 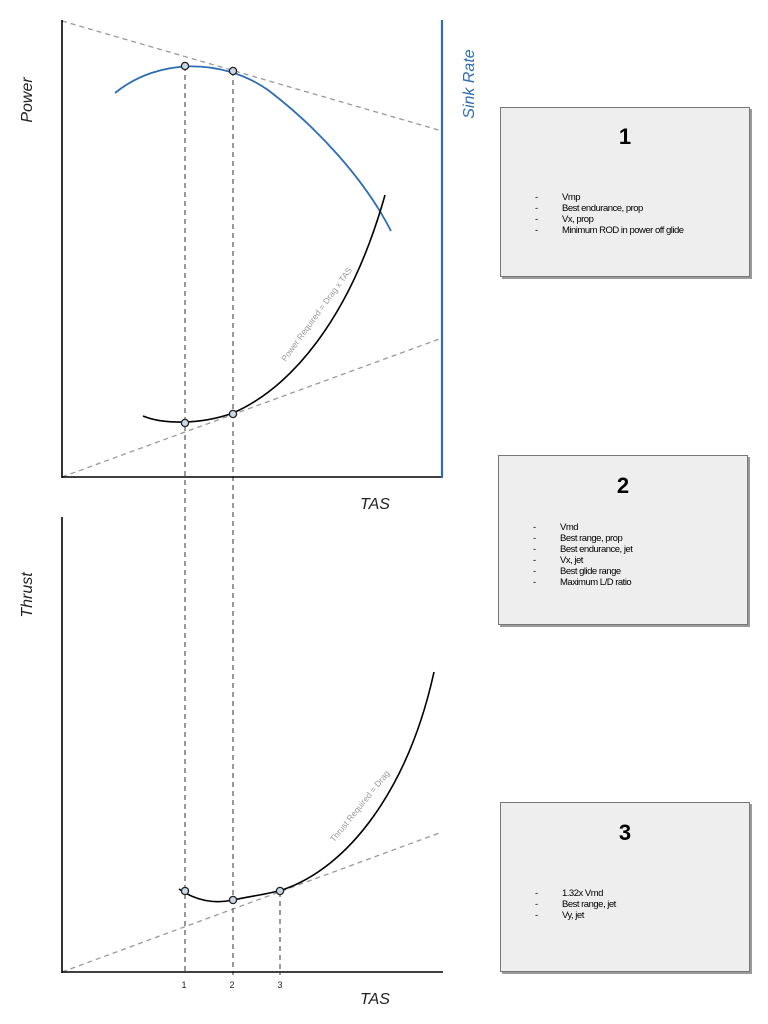 What do you see at coordinates (253, 148) in the screenshot?
I see `sink-rate-curve` at bounding box center [253, 148].